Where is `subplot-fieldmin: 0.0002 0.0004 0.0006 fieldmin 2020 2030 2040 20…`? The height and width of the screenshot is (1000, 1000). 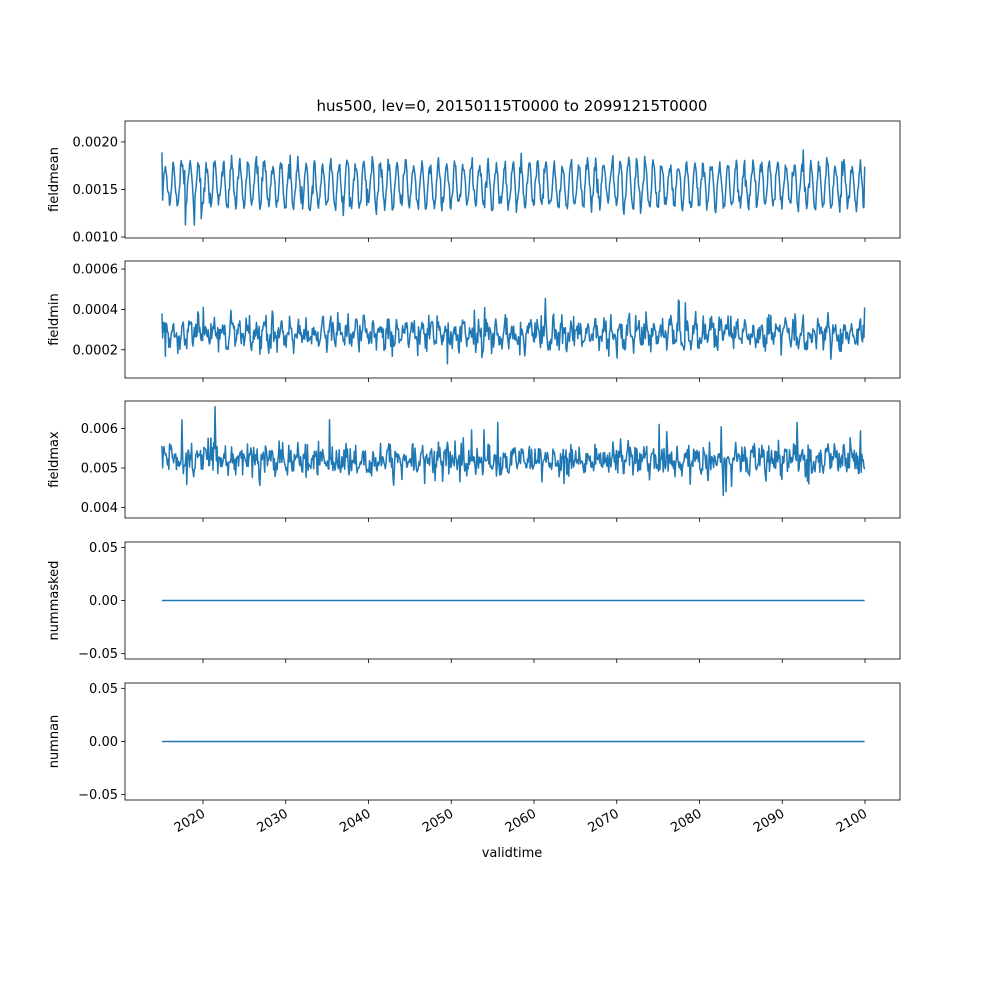 subplot-fieldmin: 0.0002 0.0004 0.0006 fieldmin 2020 2030 2040 20… is located at coordinates (474, 337).